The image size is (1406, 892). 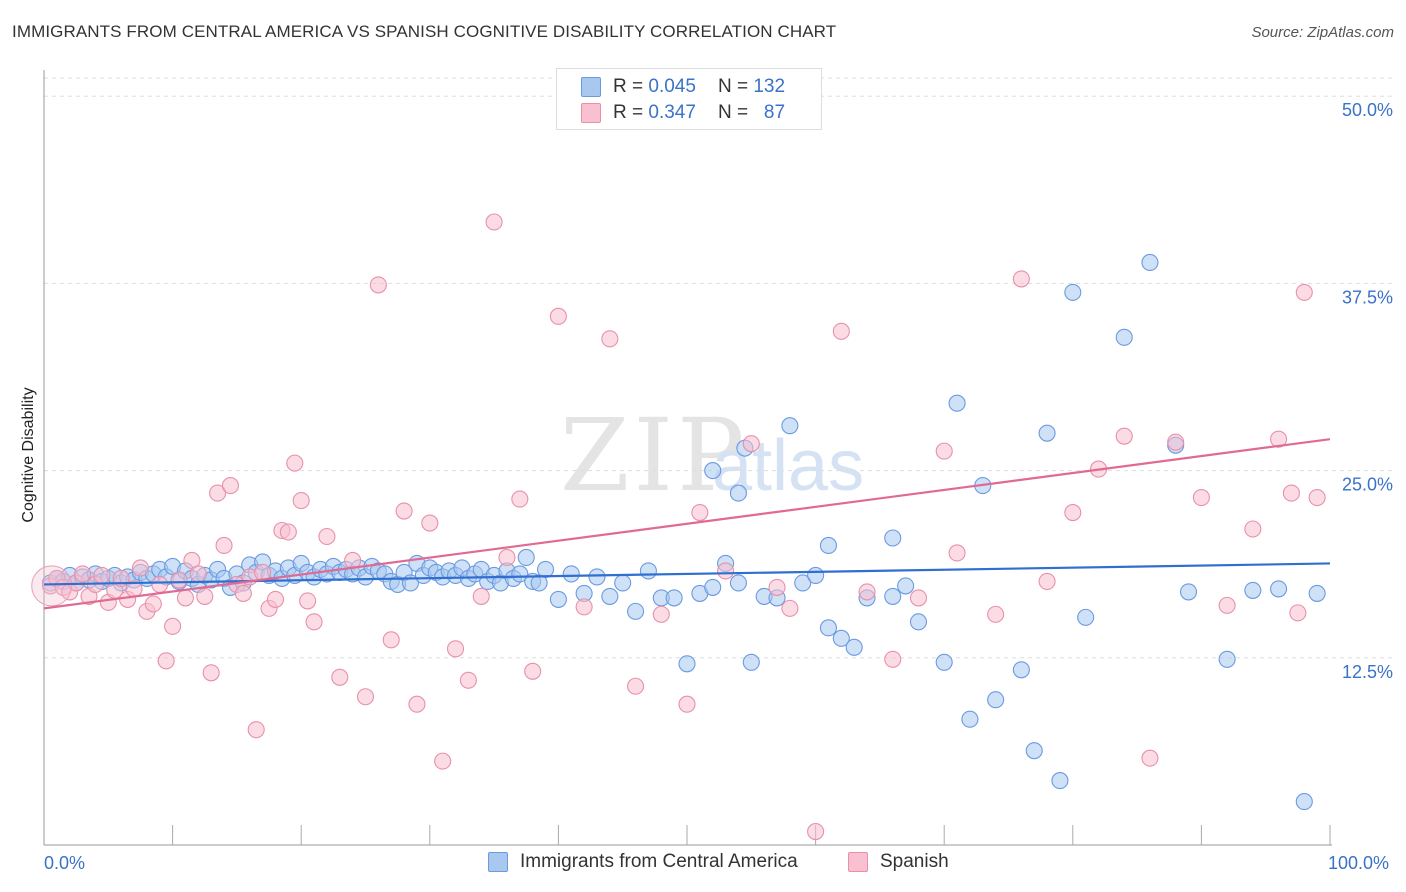 I want to click on y-tick-label: 37.5%, so click(x=1367, y=297).